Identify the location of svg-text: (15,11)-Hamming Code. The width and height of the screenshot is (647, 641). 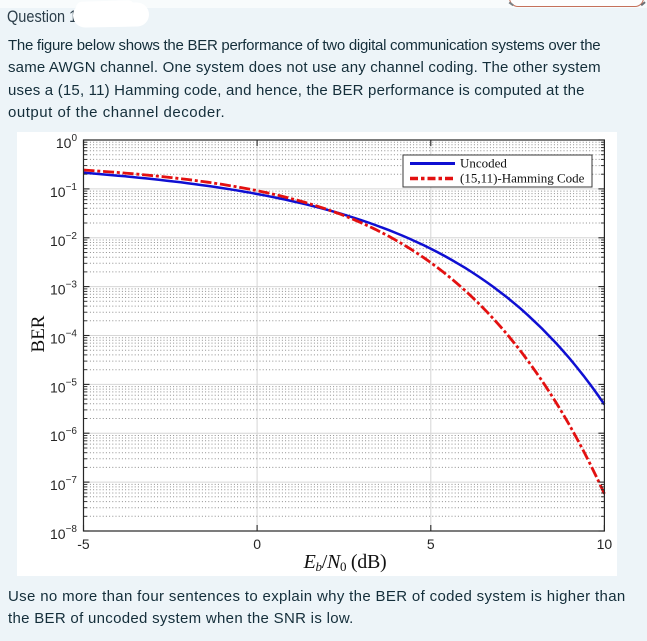
(522, 178).